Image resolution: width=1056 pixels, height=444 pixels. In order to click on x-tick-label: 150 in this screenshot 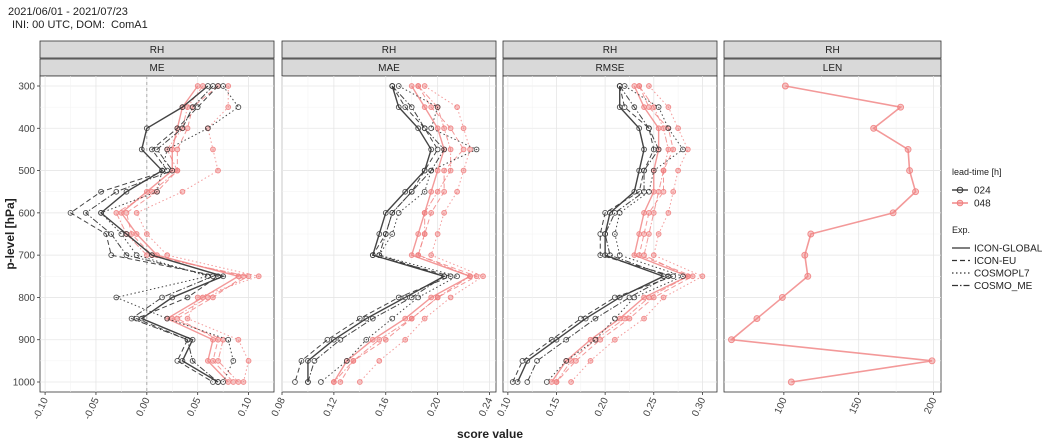, I will do `click(856, 406)`.